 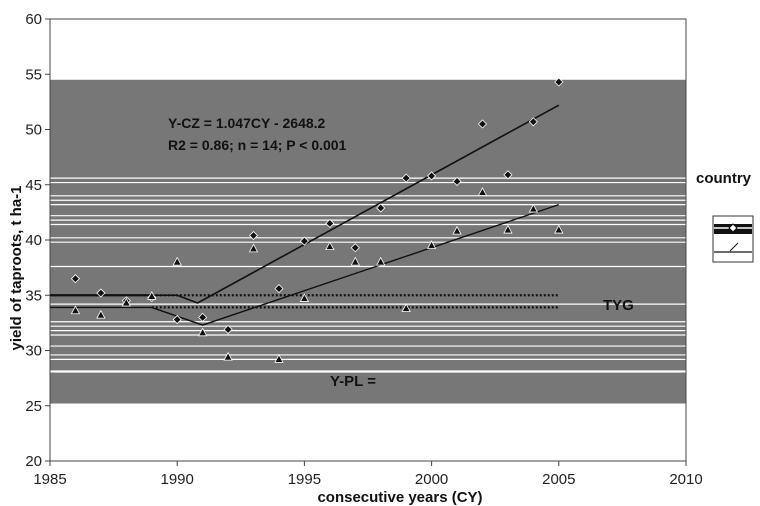 What do you see at coordinates (733, 228) in the screenshot?
I see `legend-marker-diamond` at bounding box center [733, 228].